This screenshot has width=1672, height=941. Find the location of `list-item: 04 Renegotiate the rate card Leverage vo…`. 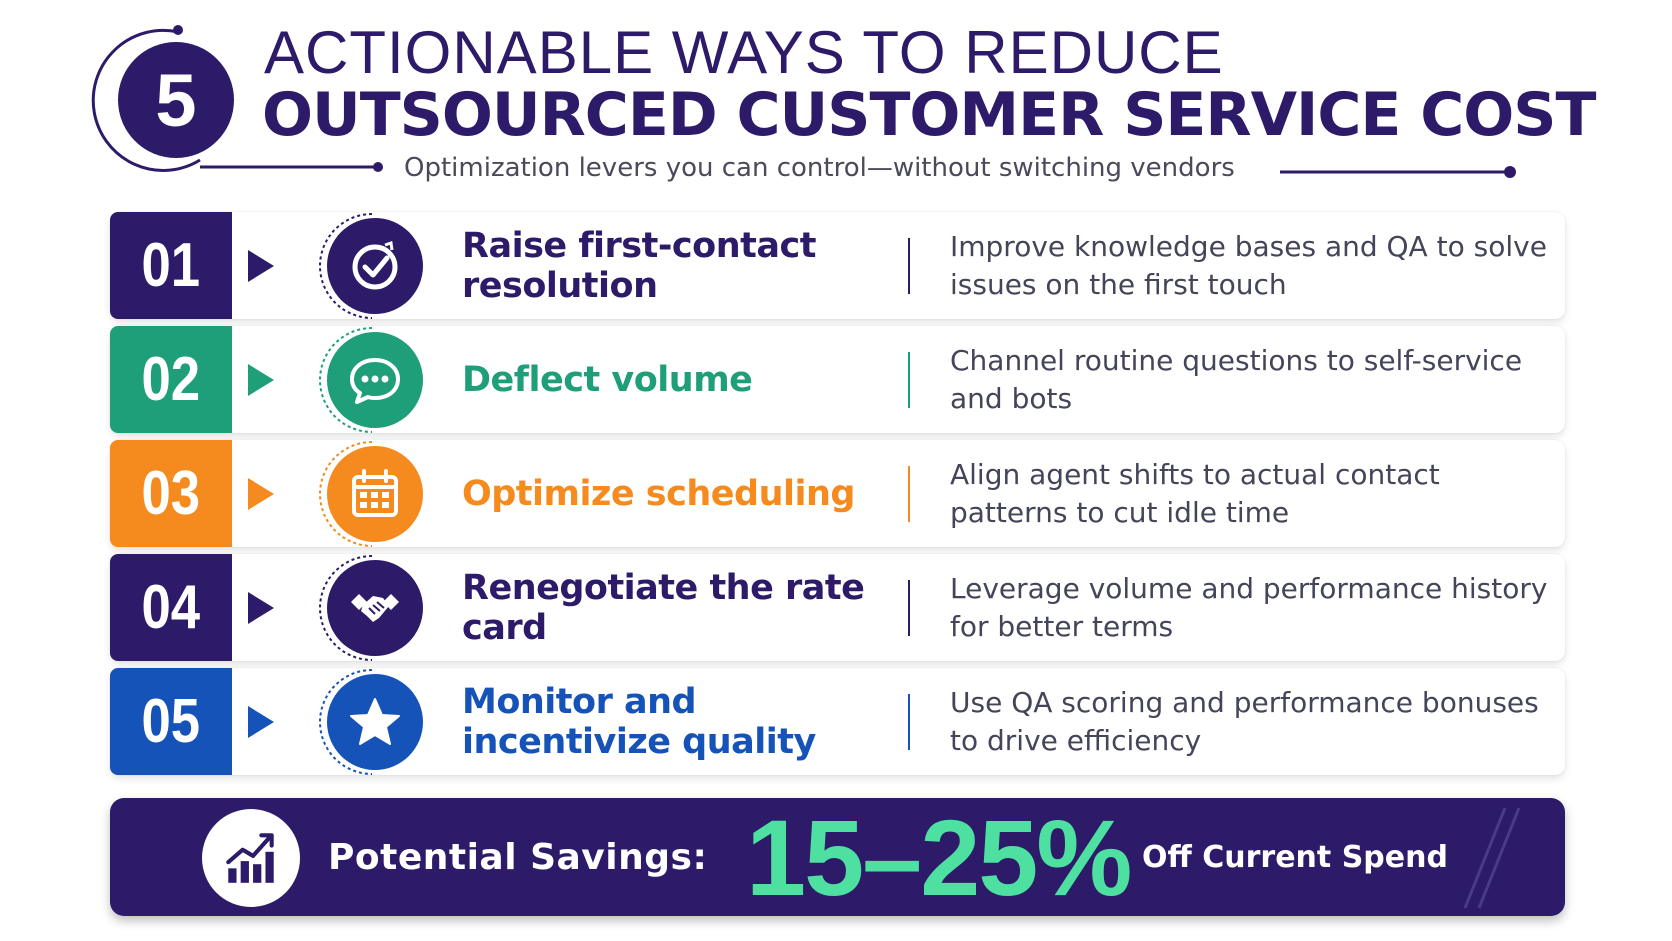

list-item: 04 Renegotiate the rate card Leverage vo… is located at coordinates (837, 607).